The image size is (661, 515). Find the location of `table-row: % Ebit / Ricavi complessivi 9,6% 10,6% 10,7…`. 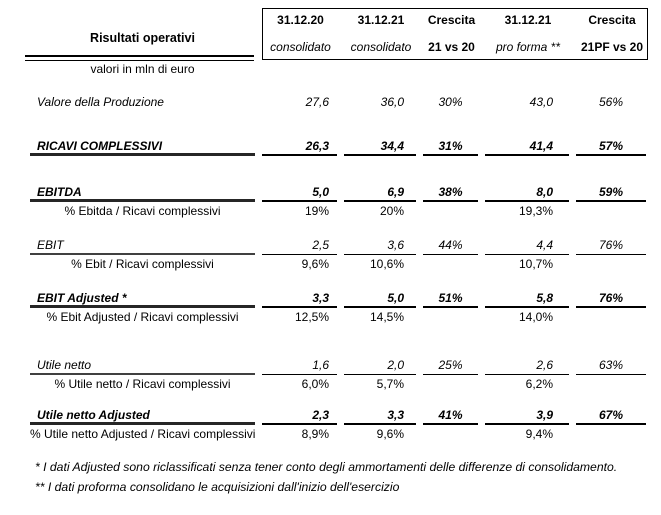

table-row: % Ebit / Ricavi complessivi 9,6% 10,6% 10,7… is located at coordinates (338, 265).